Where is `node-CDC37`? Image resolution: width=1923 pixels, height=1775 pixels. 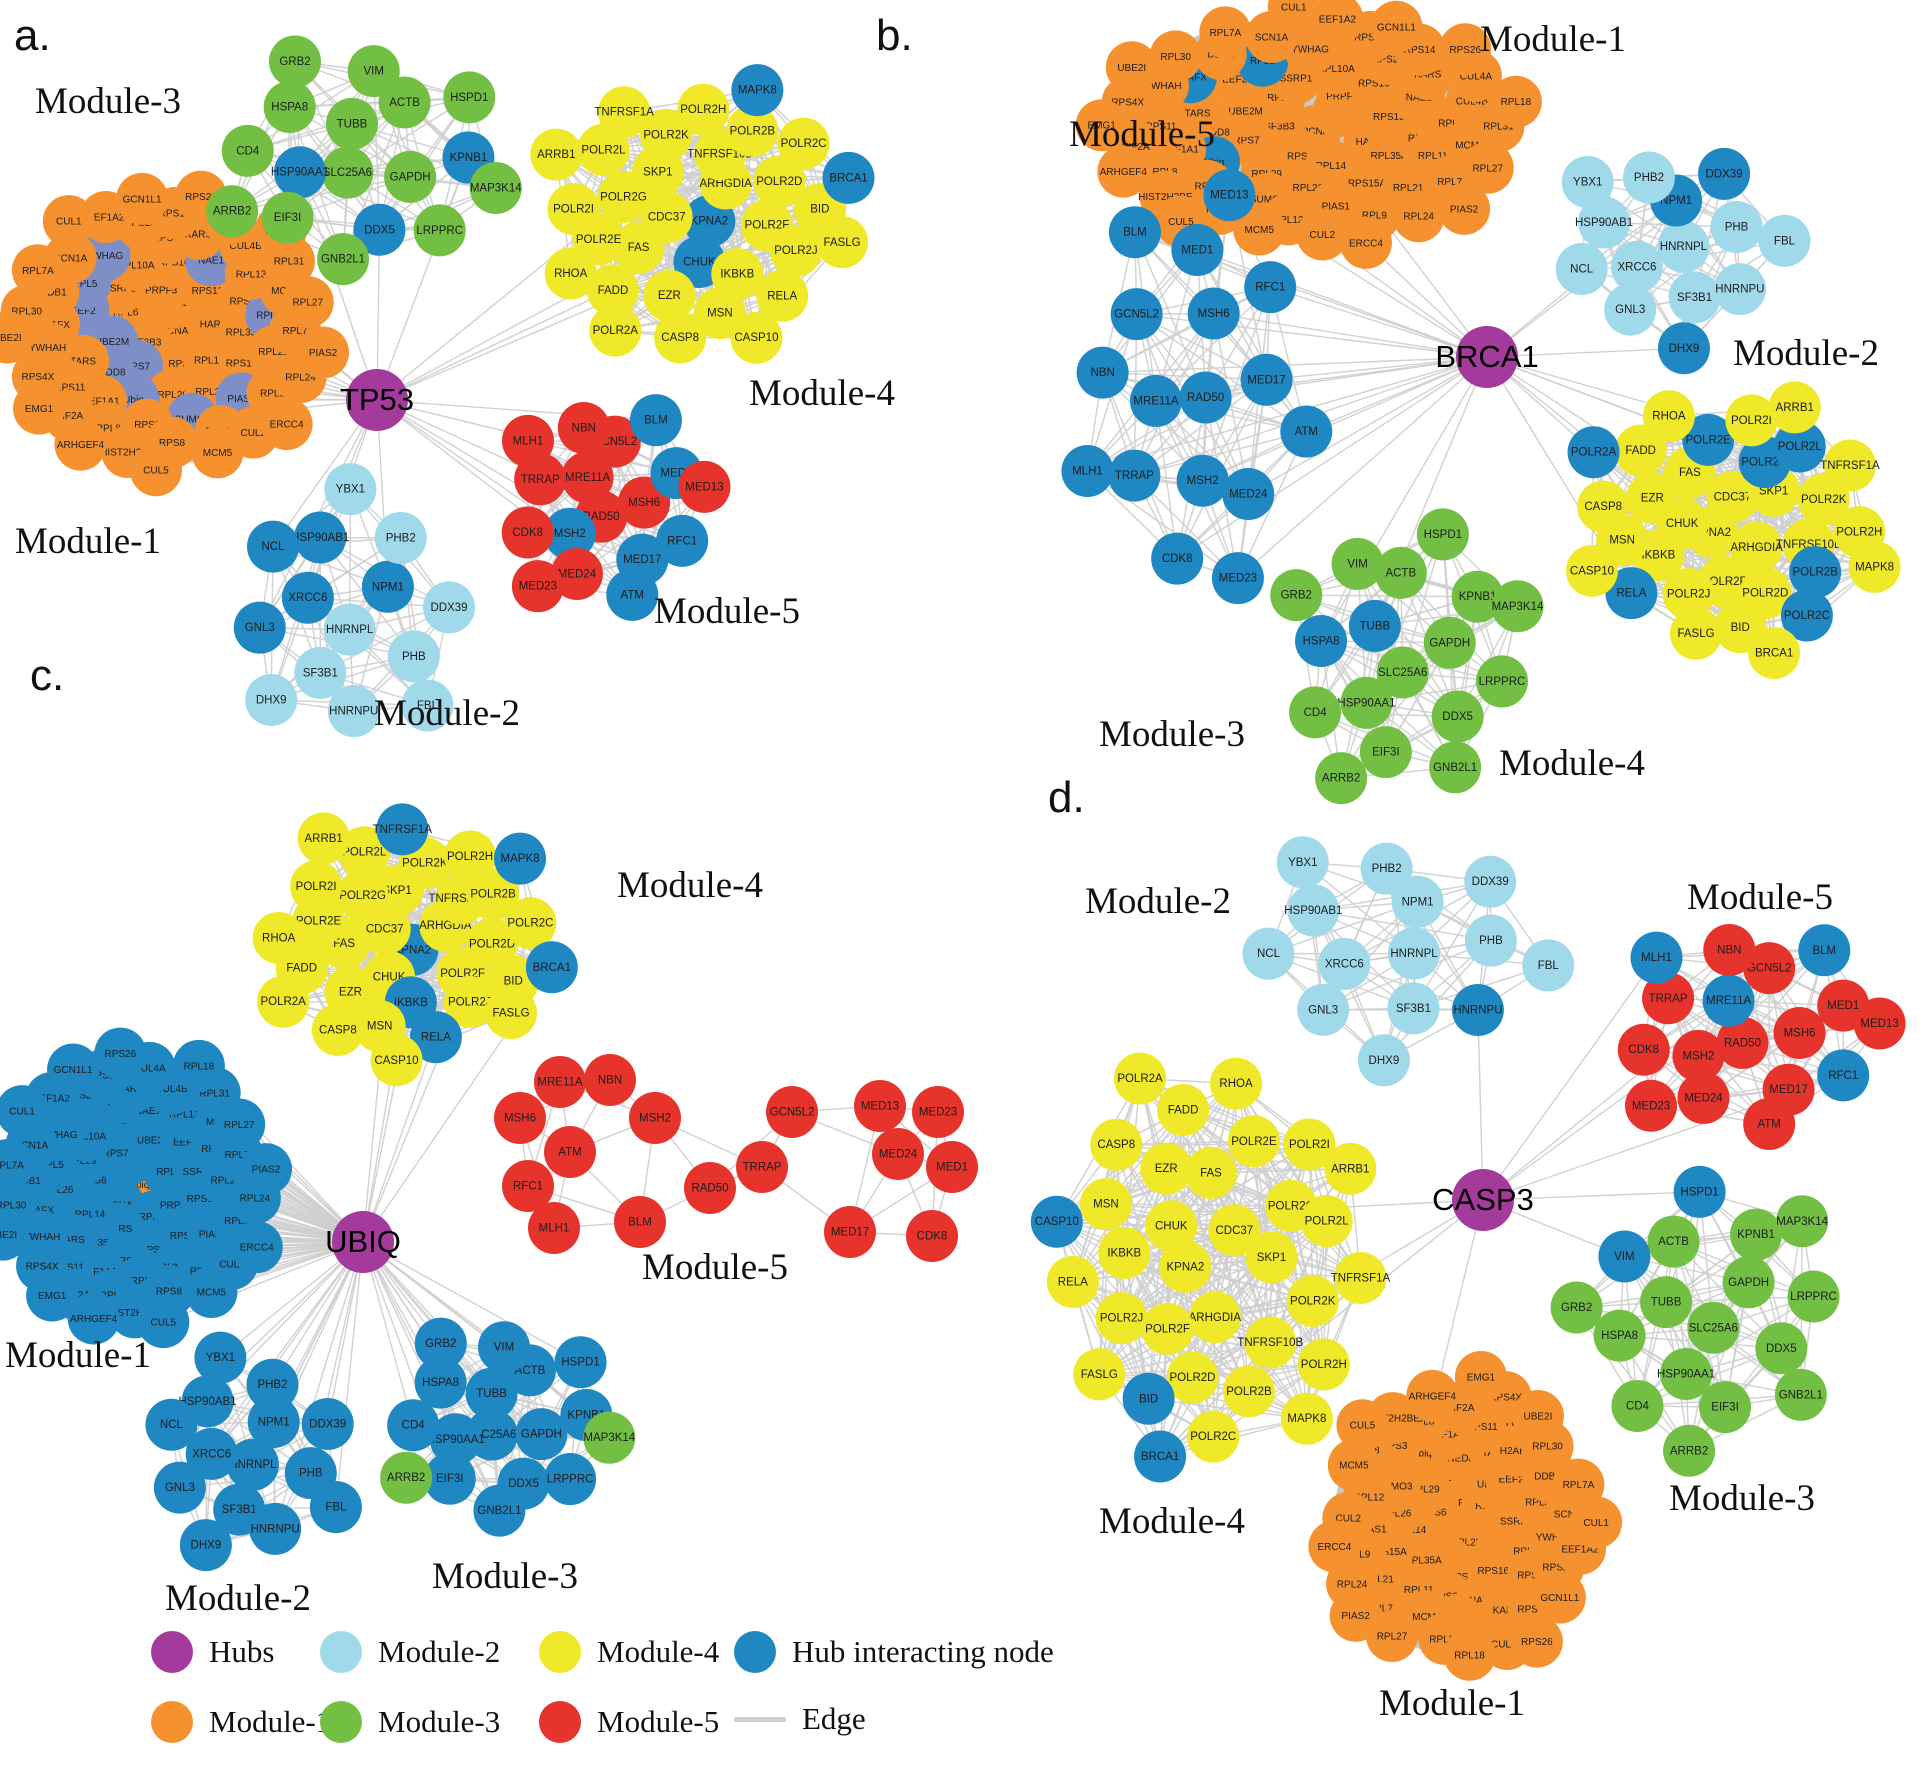 node-CDC37 is located at coordinates (1732, 497).